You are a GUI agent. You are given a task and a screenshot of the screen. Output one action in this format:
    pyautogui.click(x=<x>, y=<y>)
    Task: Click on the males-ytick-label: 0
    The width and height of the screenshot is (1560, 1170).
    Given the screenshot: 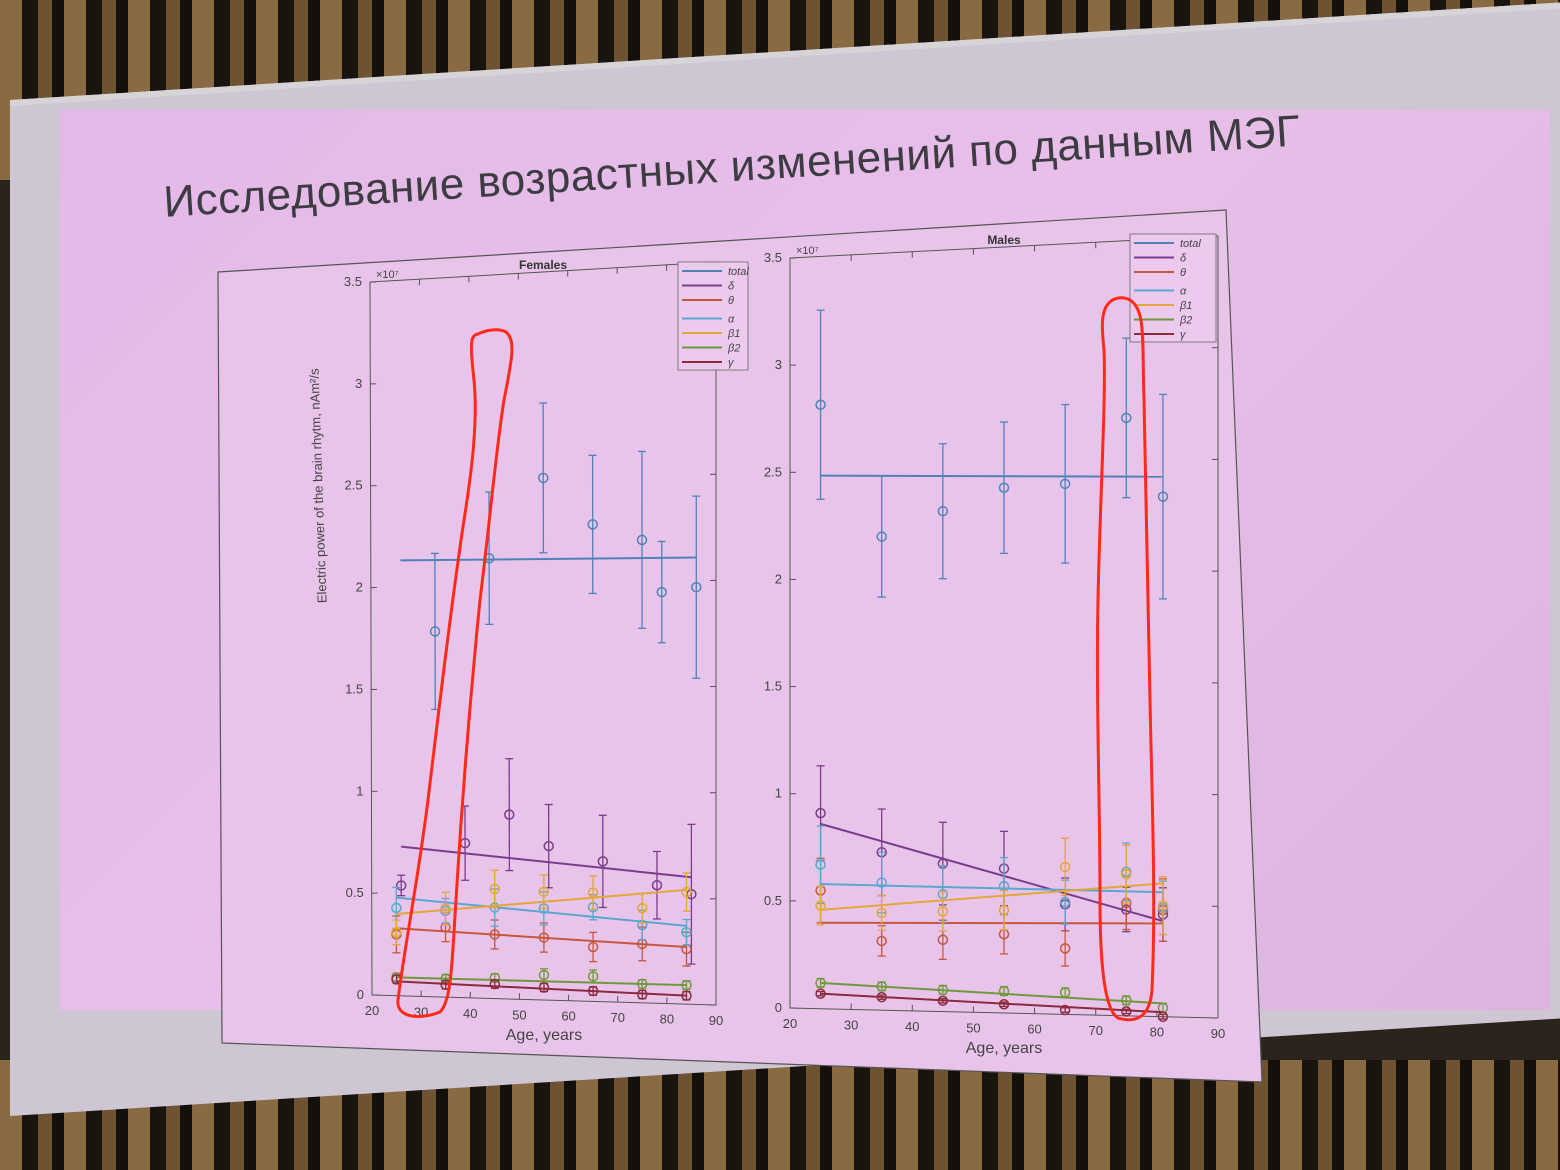 What is the action you would take?
    pyautogui.click(x=778, y=1007)
    